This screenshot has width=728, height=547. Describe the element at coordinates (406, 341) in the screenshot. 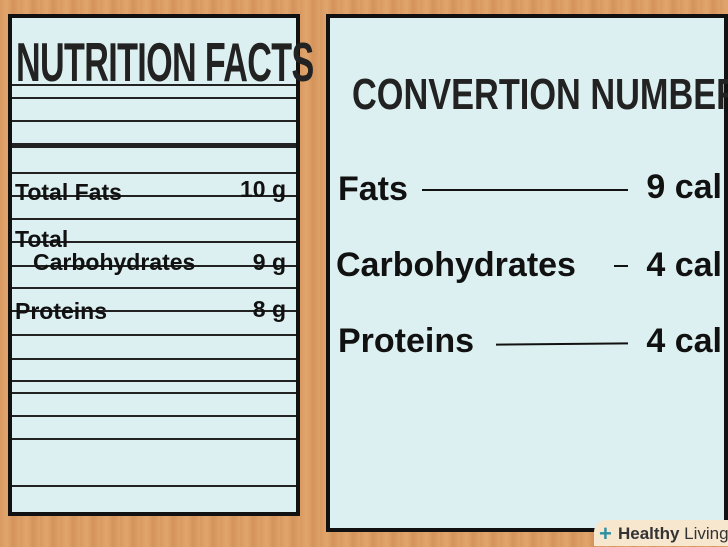

I see `conv-proteins-name: Proteins` at that location.